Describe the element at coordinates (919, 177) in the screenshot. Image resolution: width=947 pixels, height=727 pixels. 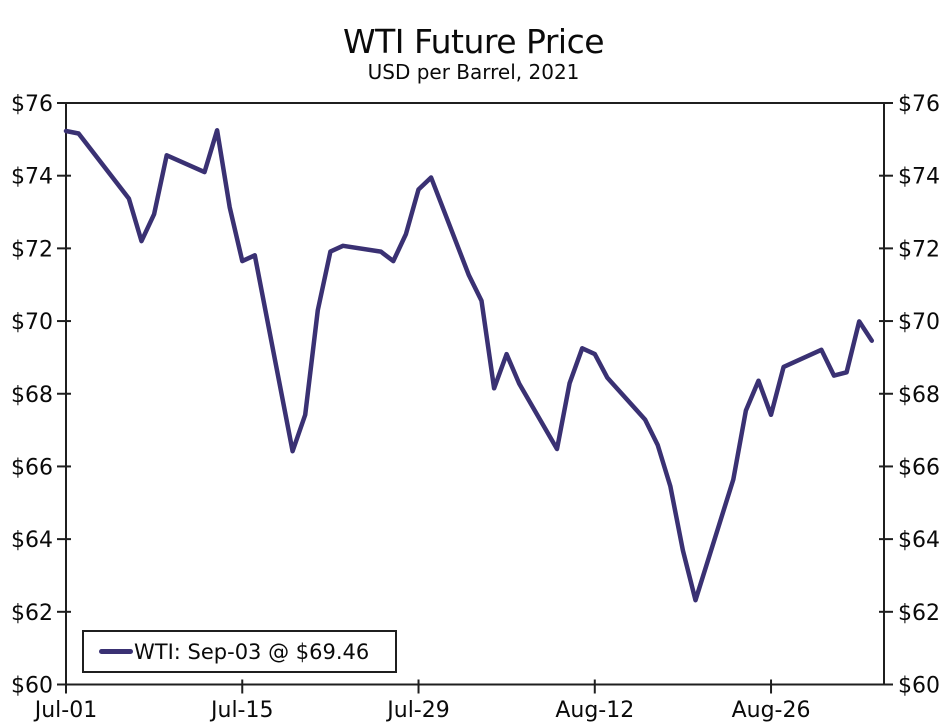
I see `y-axis-tick-label-right: $74` at that location.